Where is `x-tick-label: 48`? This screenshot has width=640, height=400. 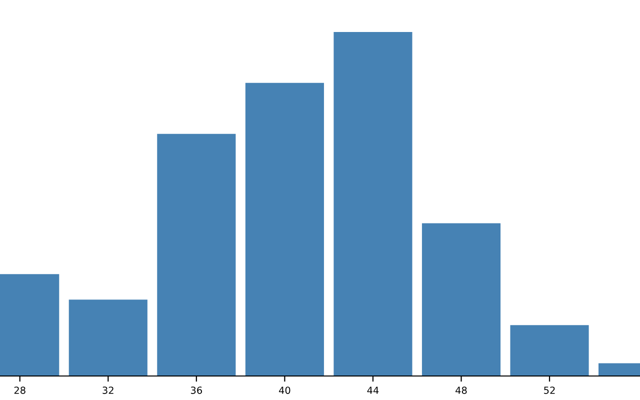 x-tick-label: 48 is located at coordinates (461, 390).